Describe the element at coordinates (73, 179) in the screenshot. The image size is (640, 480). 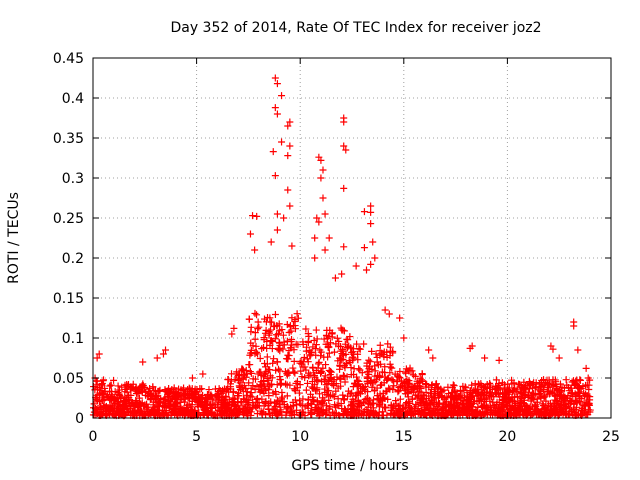
I see `y-tick-label: 0.3` at that location.